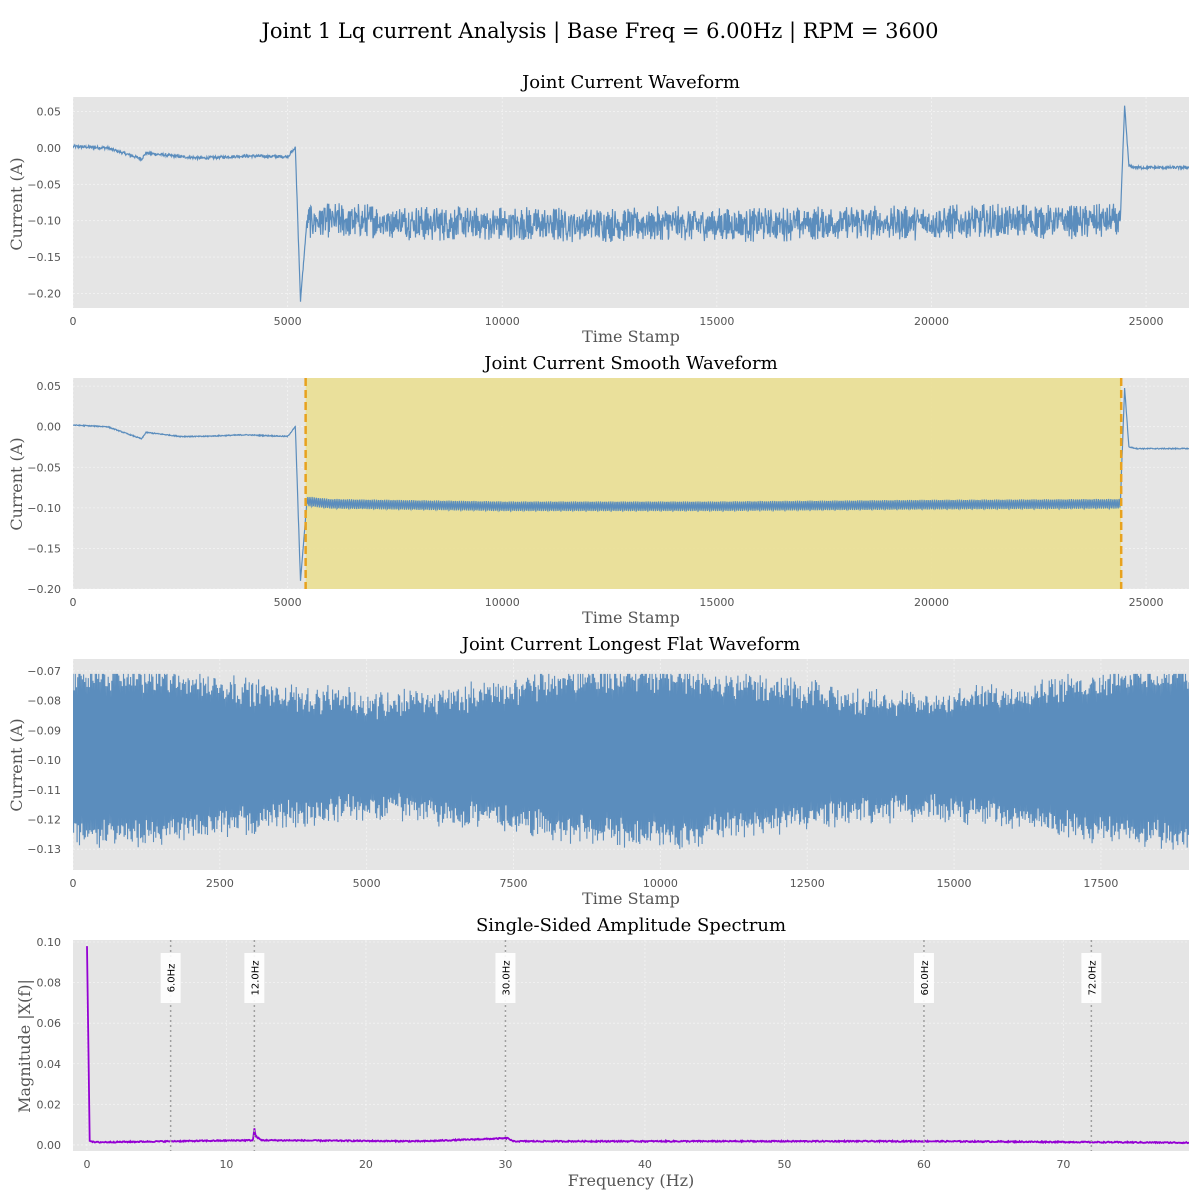 The height and width of the screenshot is (1200, 1200). Describe the element at coordinates (44, 819) in the screenshot. I see `y-tick-label: −0.12` at that location.